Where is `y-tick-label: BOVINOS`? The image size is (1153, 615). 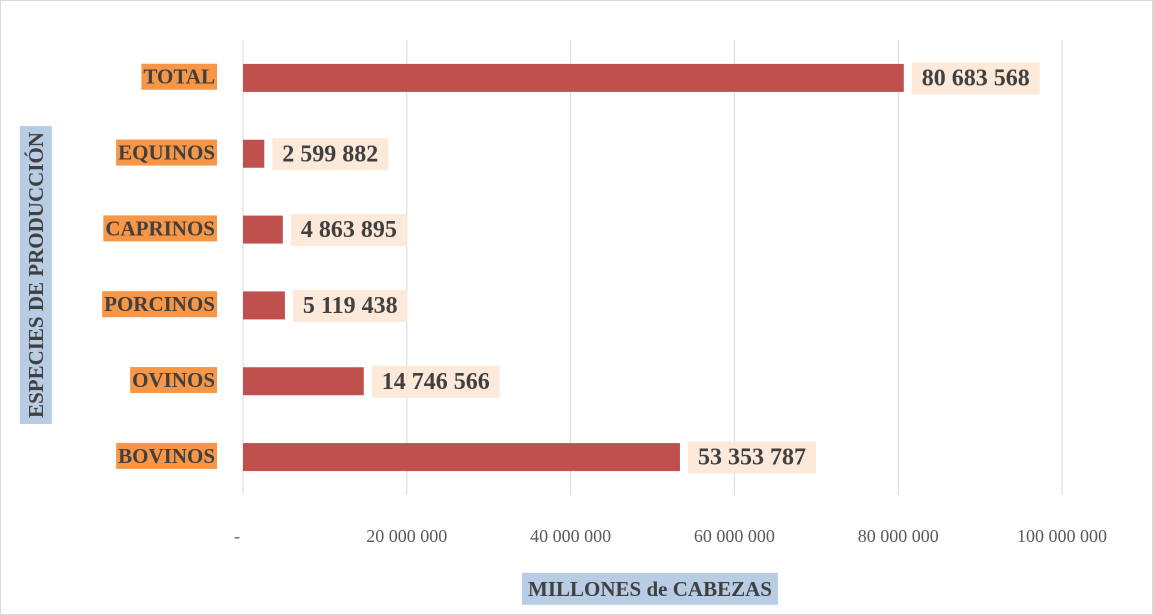 y-tick-label: BOVINOS is located at coordinates (166, 456).